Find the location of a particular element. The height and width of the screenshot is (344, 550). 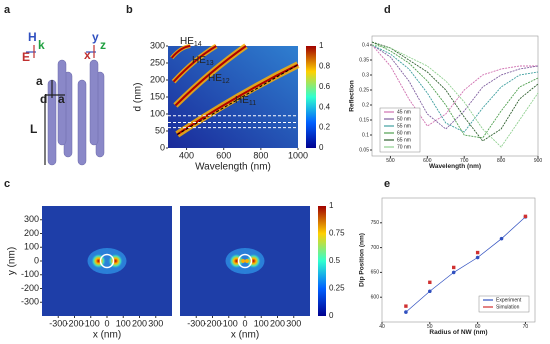

x-tick-label: 0 is located at coordinates (106, 323).